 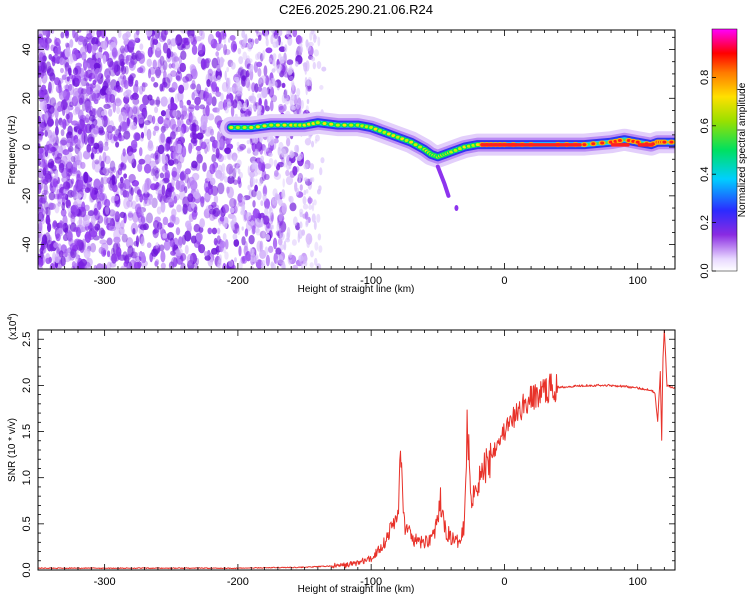 What do you see at coordinates (724, 150) in the screenshot?
I see `colorbar-gradient` at bounding box center [724, 150].